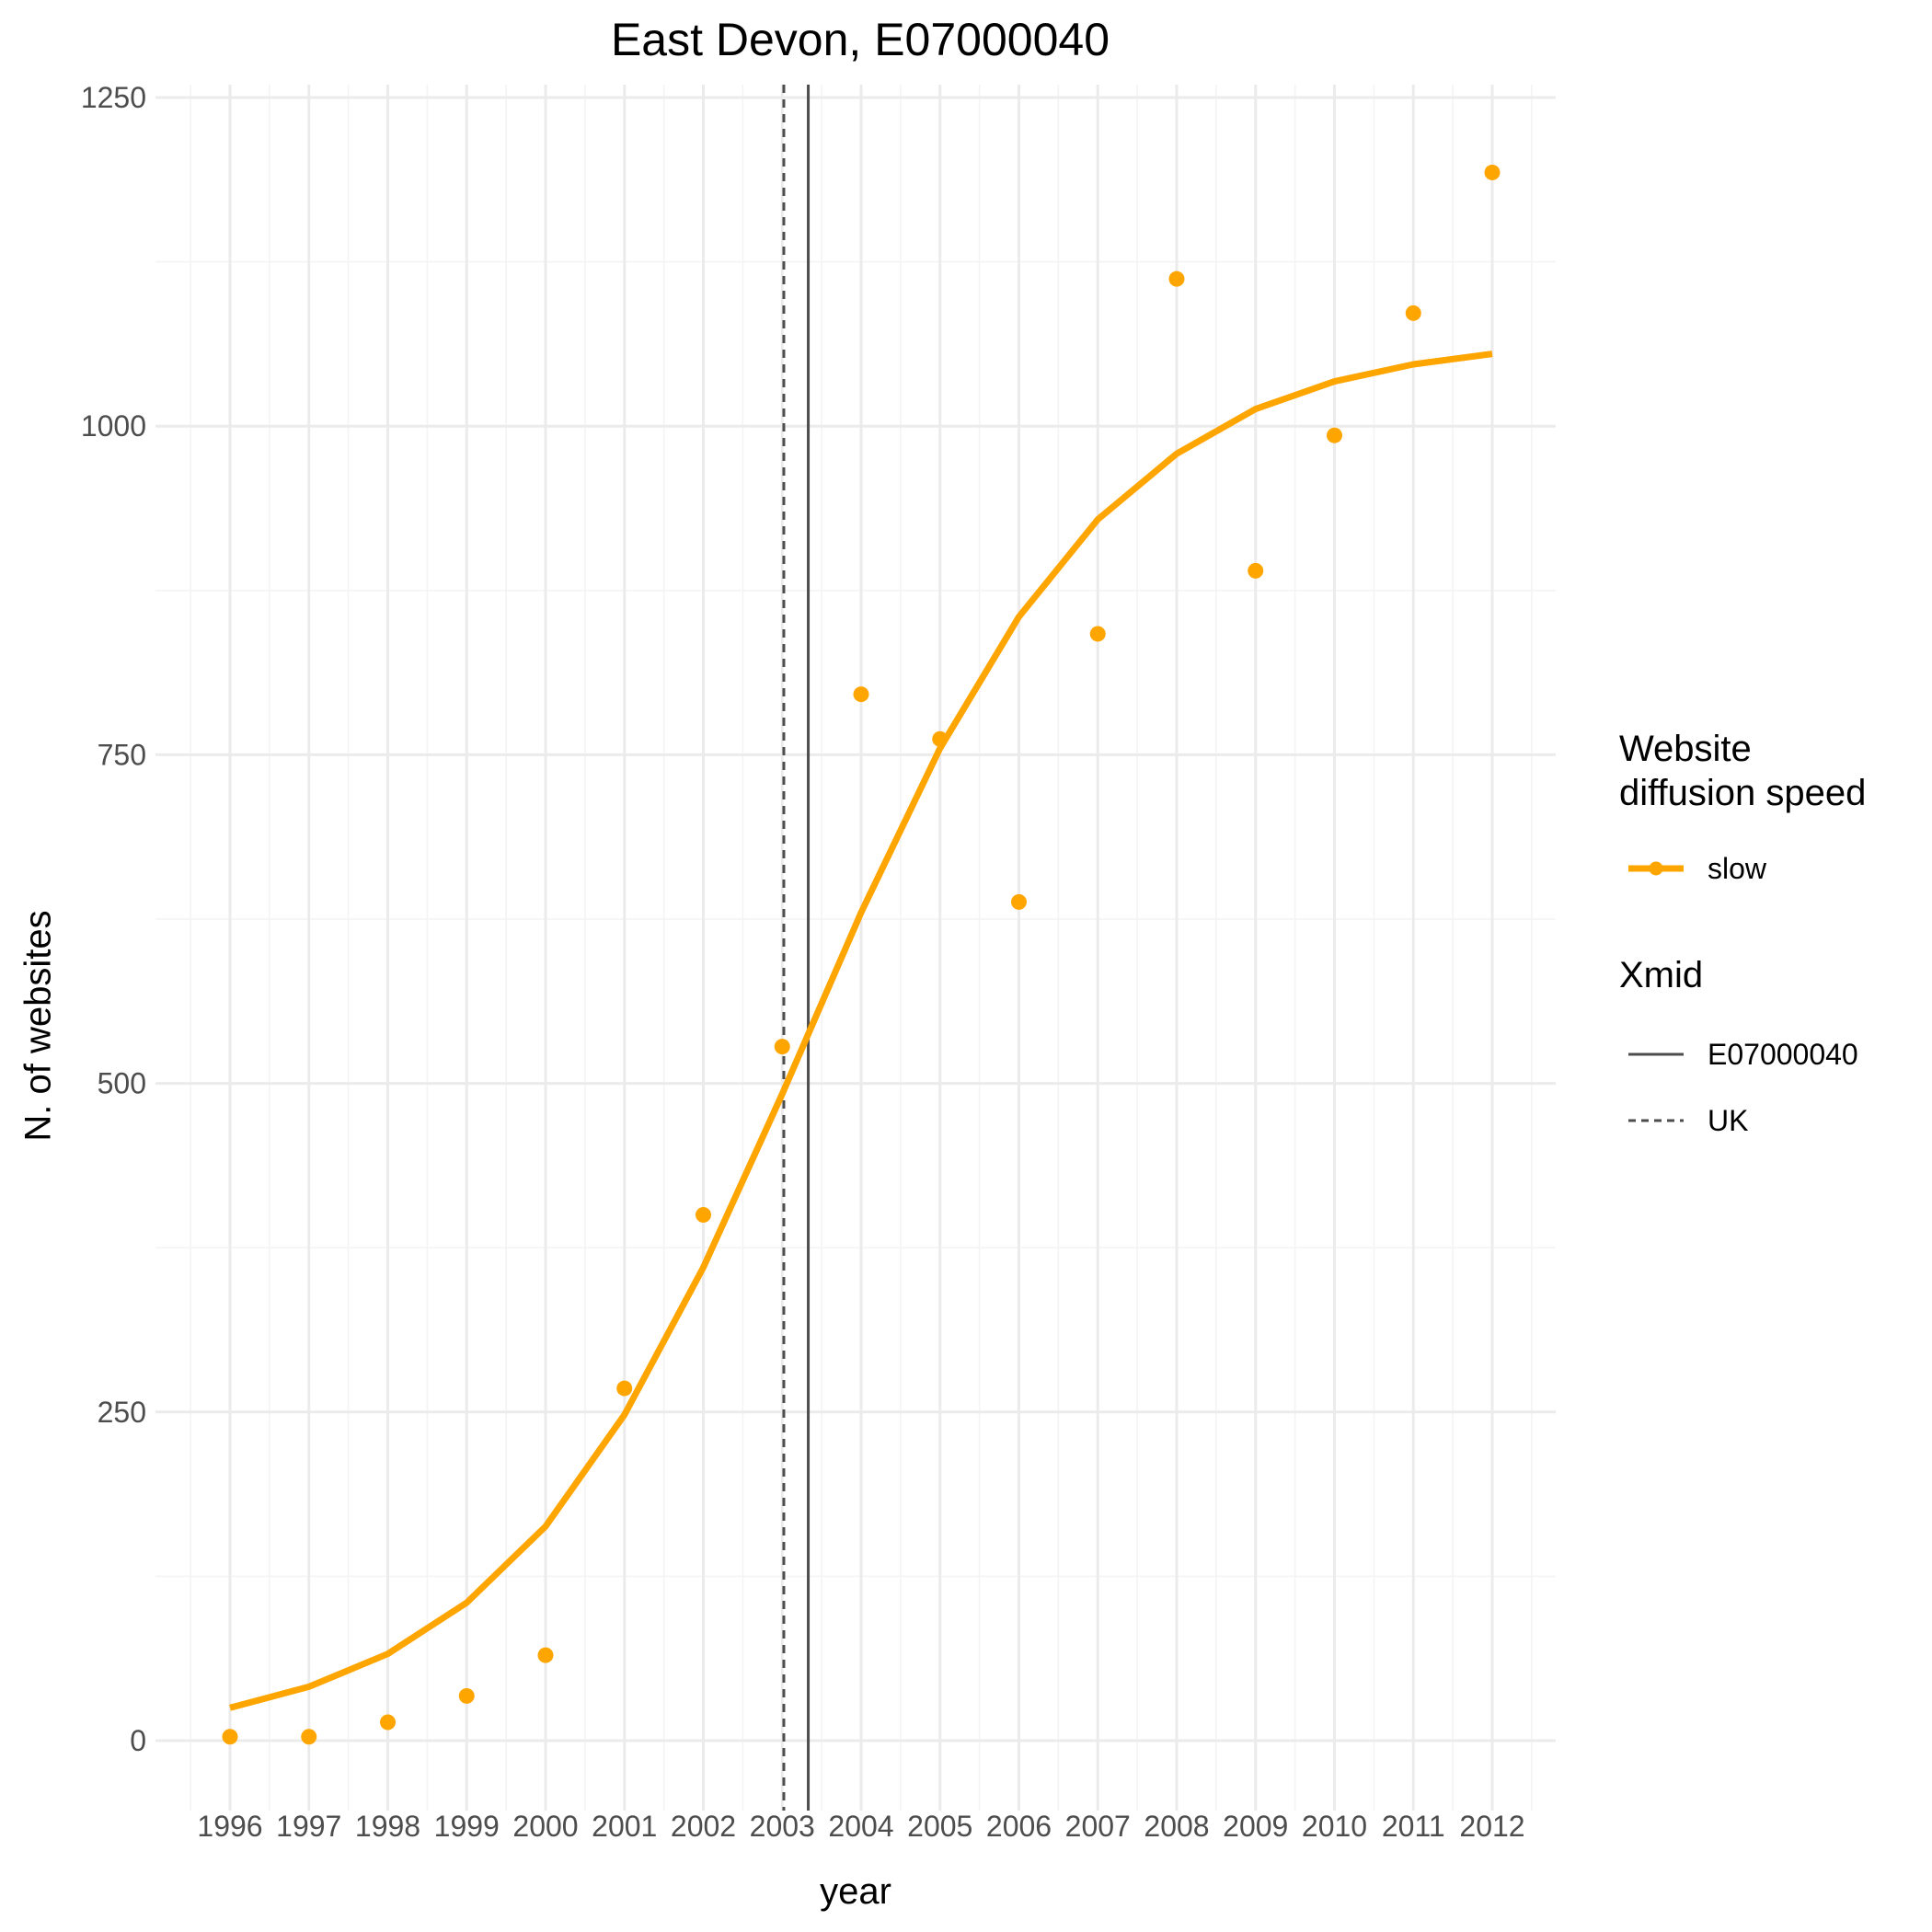 The image size is (1932, 1932). Describe the element at coordinates (1728, 1120) in the screenshot. I see `legend-label-uk: UK` at that location.